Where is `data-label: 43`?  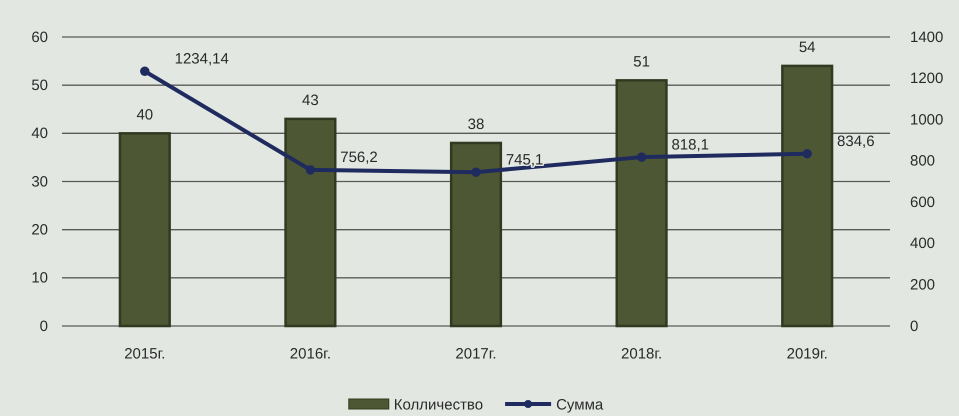
data-label: 43 is located at coordinates (310, 100).